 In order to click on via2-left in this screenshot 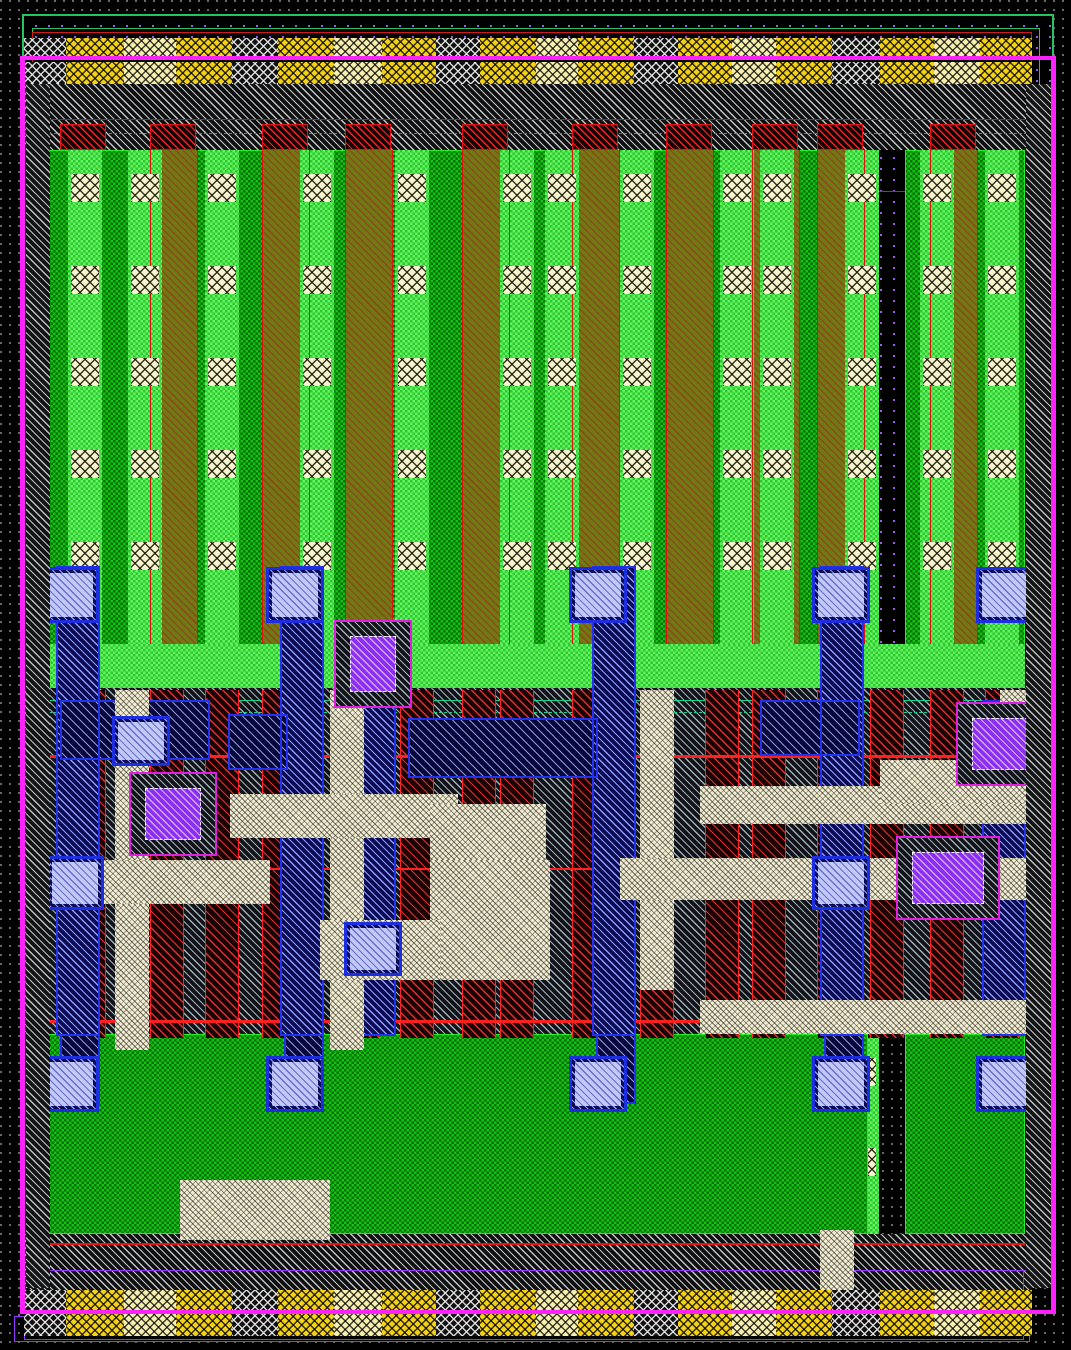, I will do `click(173, 814)`.